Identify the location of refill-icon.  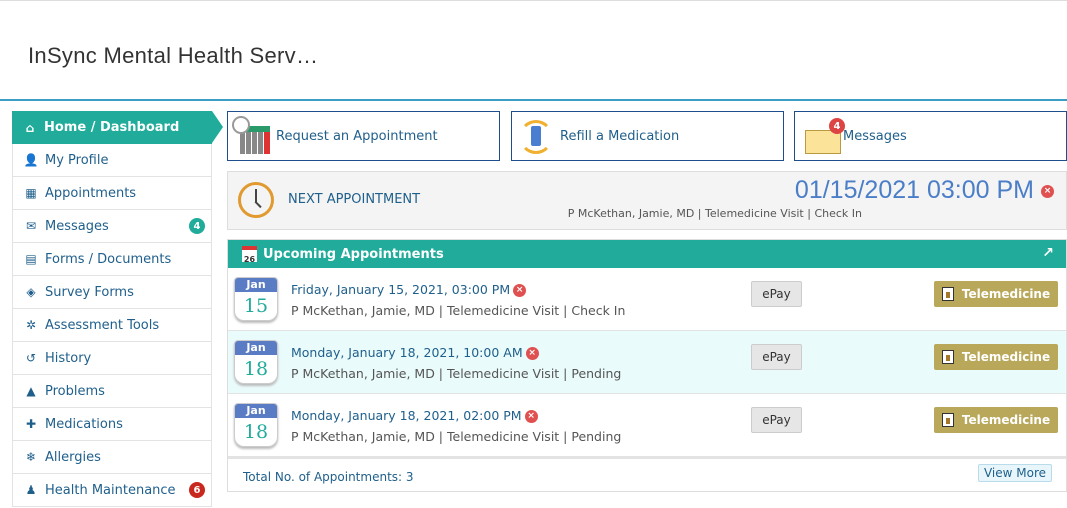
(536, 136).